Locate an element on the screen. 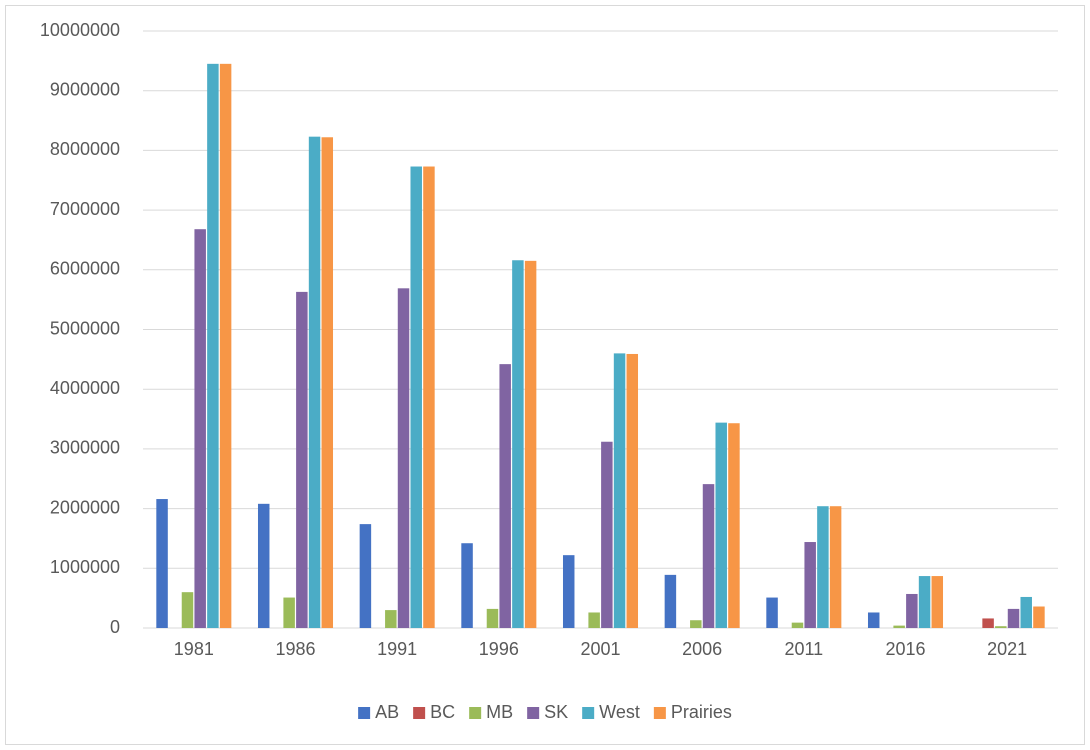 The image size is (1090, 750). x-tick-label: 2011 is located at coordinates (803, 649).